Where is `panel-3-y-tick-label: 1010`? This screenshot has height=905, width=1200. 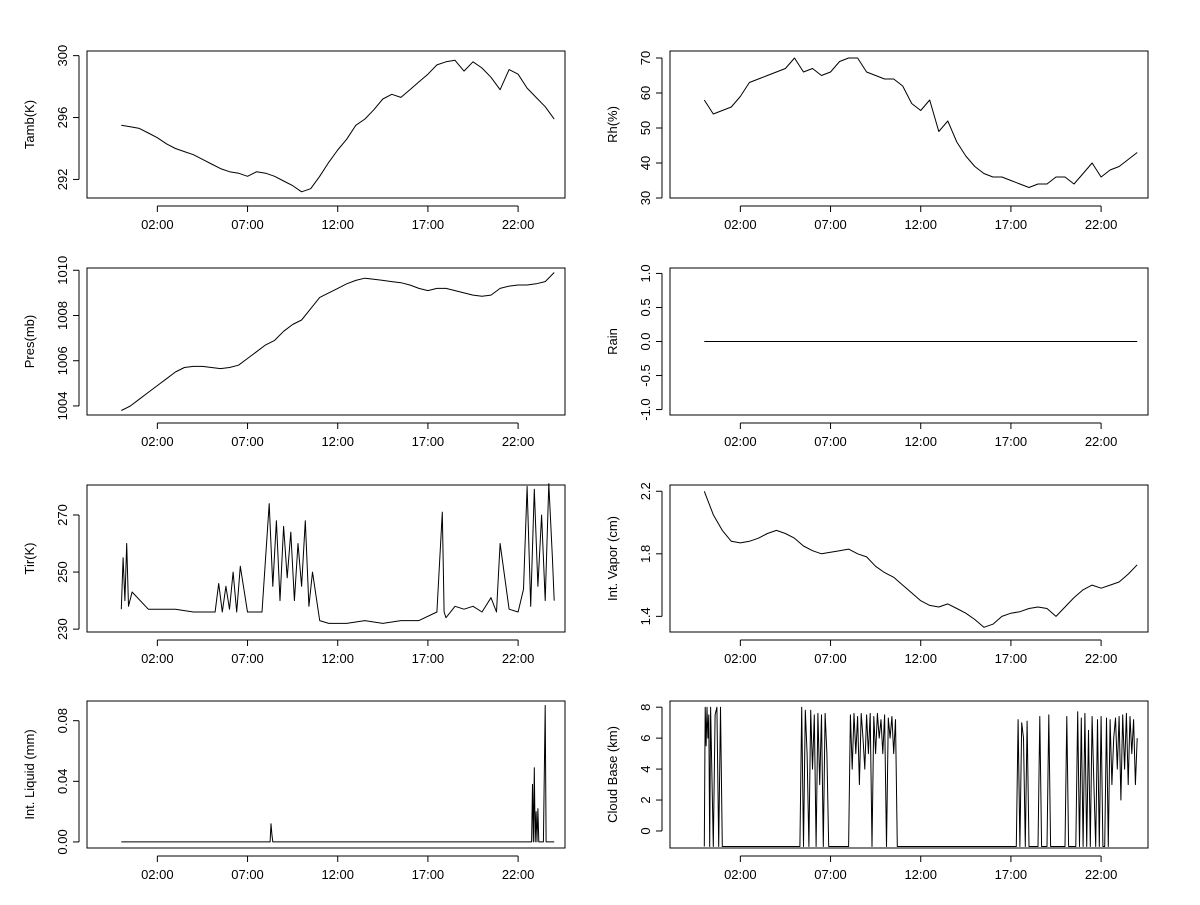
panel-3-y-tick-label: 1010 is located at coordinates (62, 270).